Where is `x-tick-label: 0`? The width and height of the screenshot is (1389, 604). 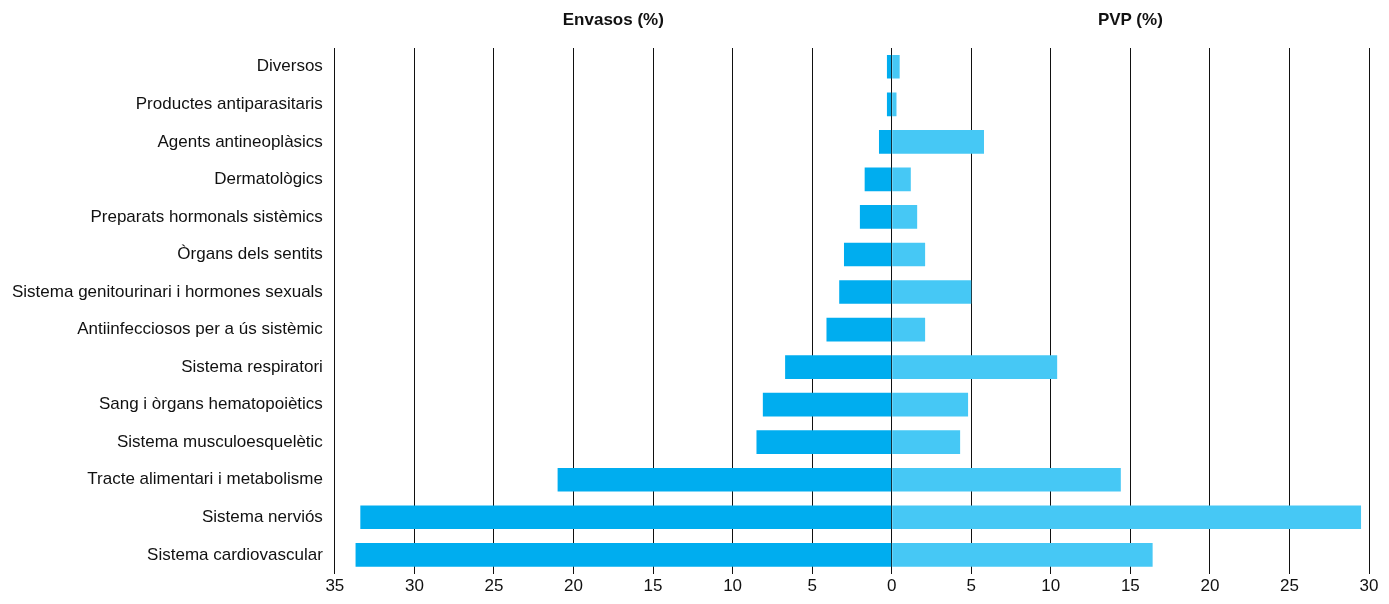
x-tick-label: 0 is located at coordinates (891, 586).